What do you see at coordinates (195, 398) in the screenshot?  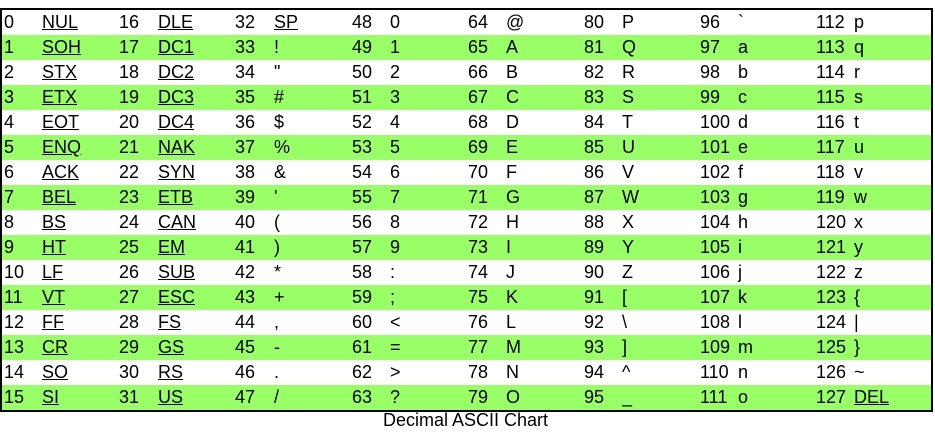 I see `ascii-character: US` at bounding box center [195, 398].